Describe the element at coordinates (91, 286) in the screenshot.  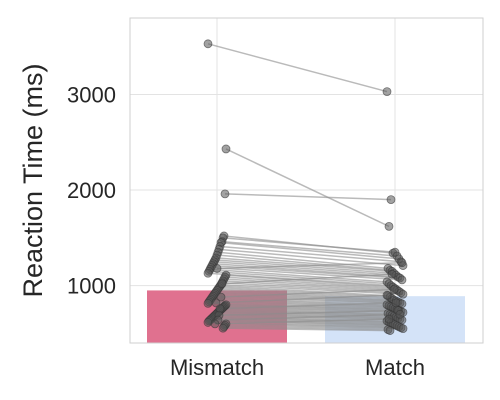
I see `y-tick-label: 1000` at that location.